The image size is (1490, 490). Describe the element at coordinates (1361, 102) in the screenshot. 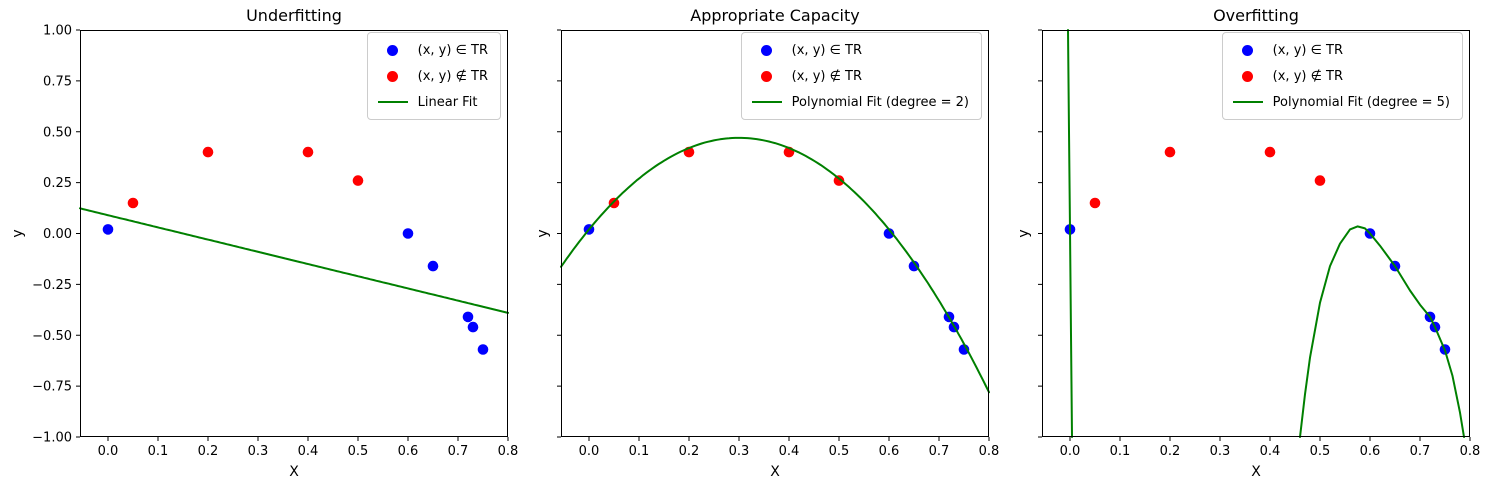

I see `legend-label-fit: Polynomial Fit (degree = 5)` at that location.